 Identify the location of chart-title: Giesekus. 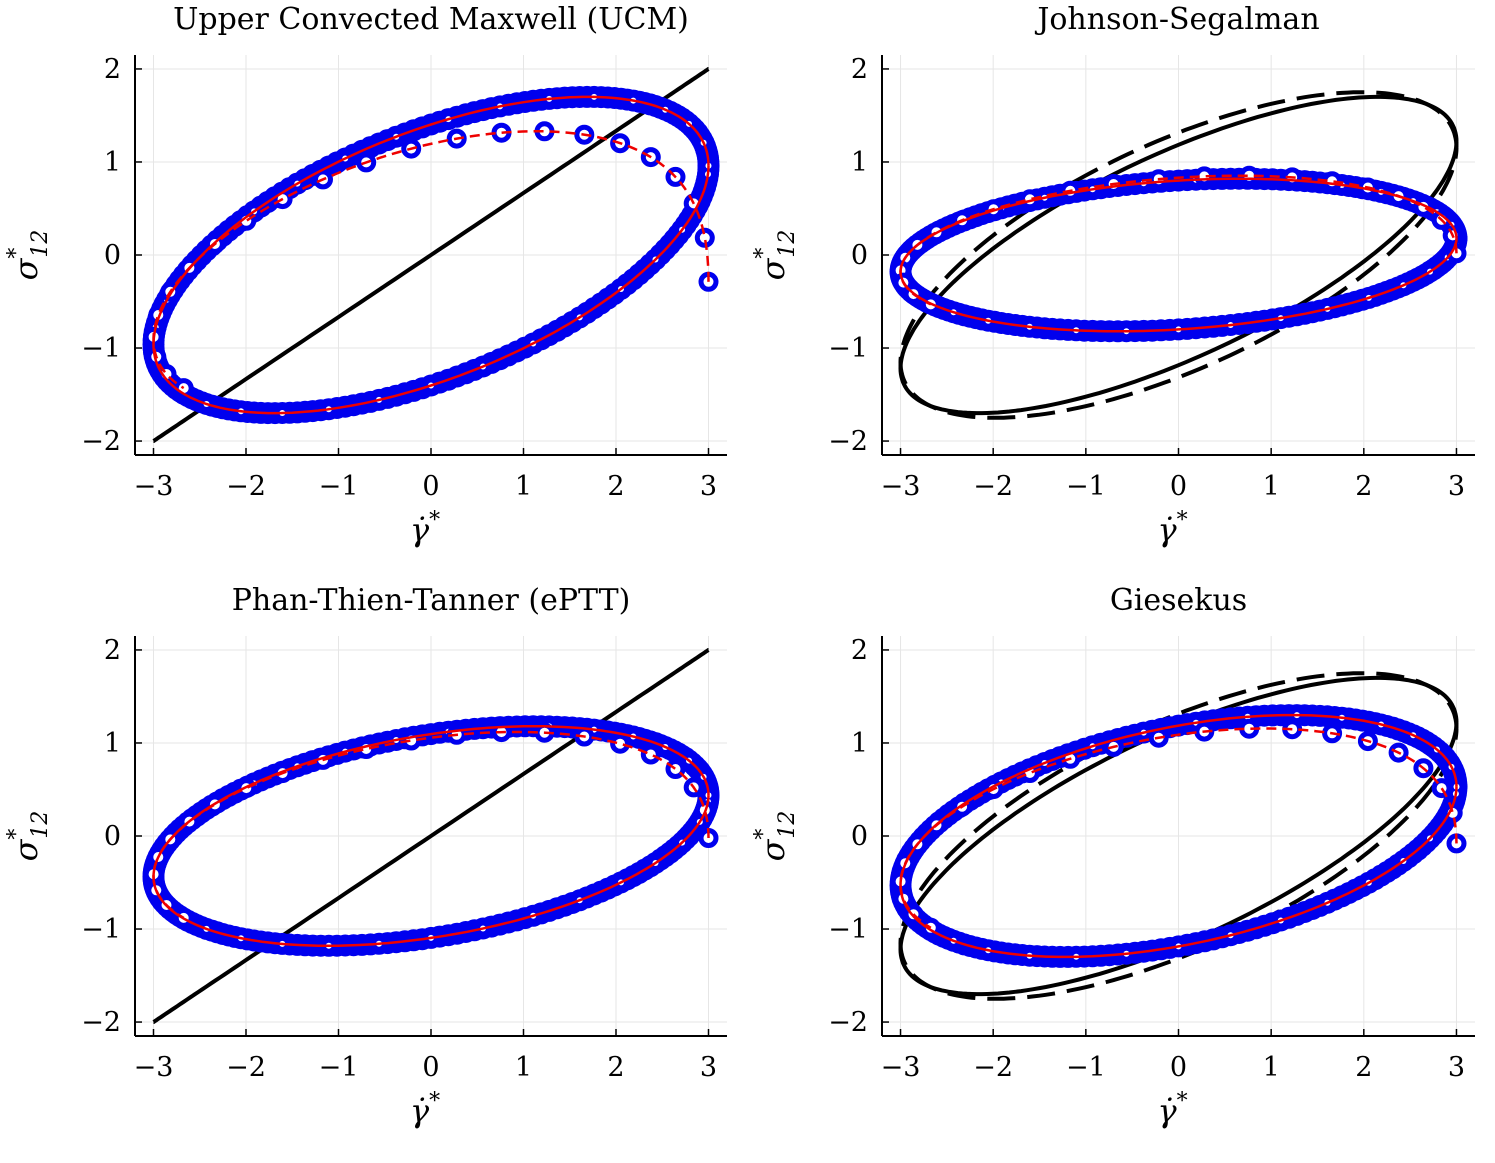
(1178, 600).